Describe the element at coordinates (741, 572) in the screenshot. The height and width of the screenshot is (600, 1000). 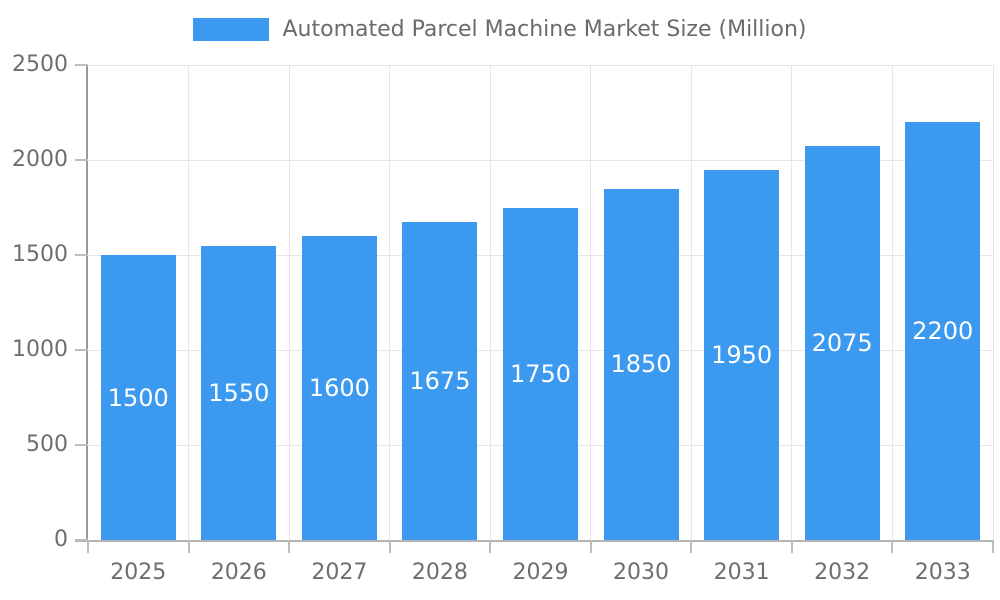
I see `x-axis-label: 2031` at that location.